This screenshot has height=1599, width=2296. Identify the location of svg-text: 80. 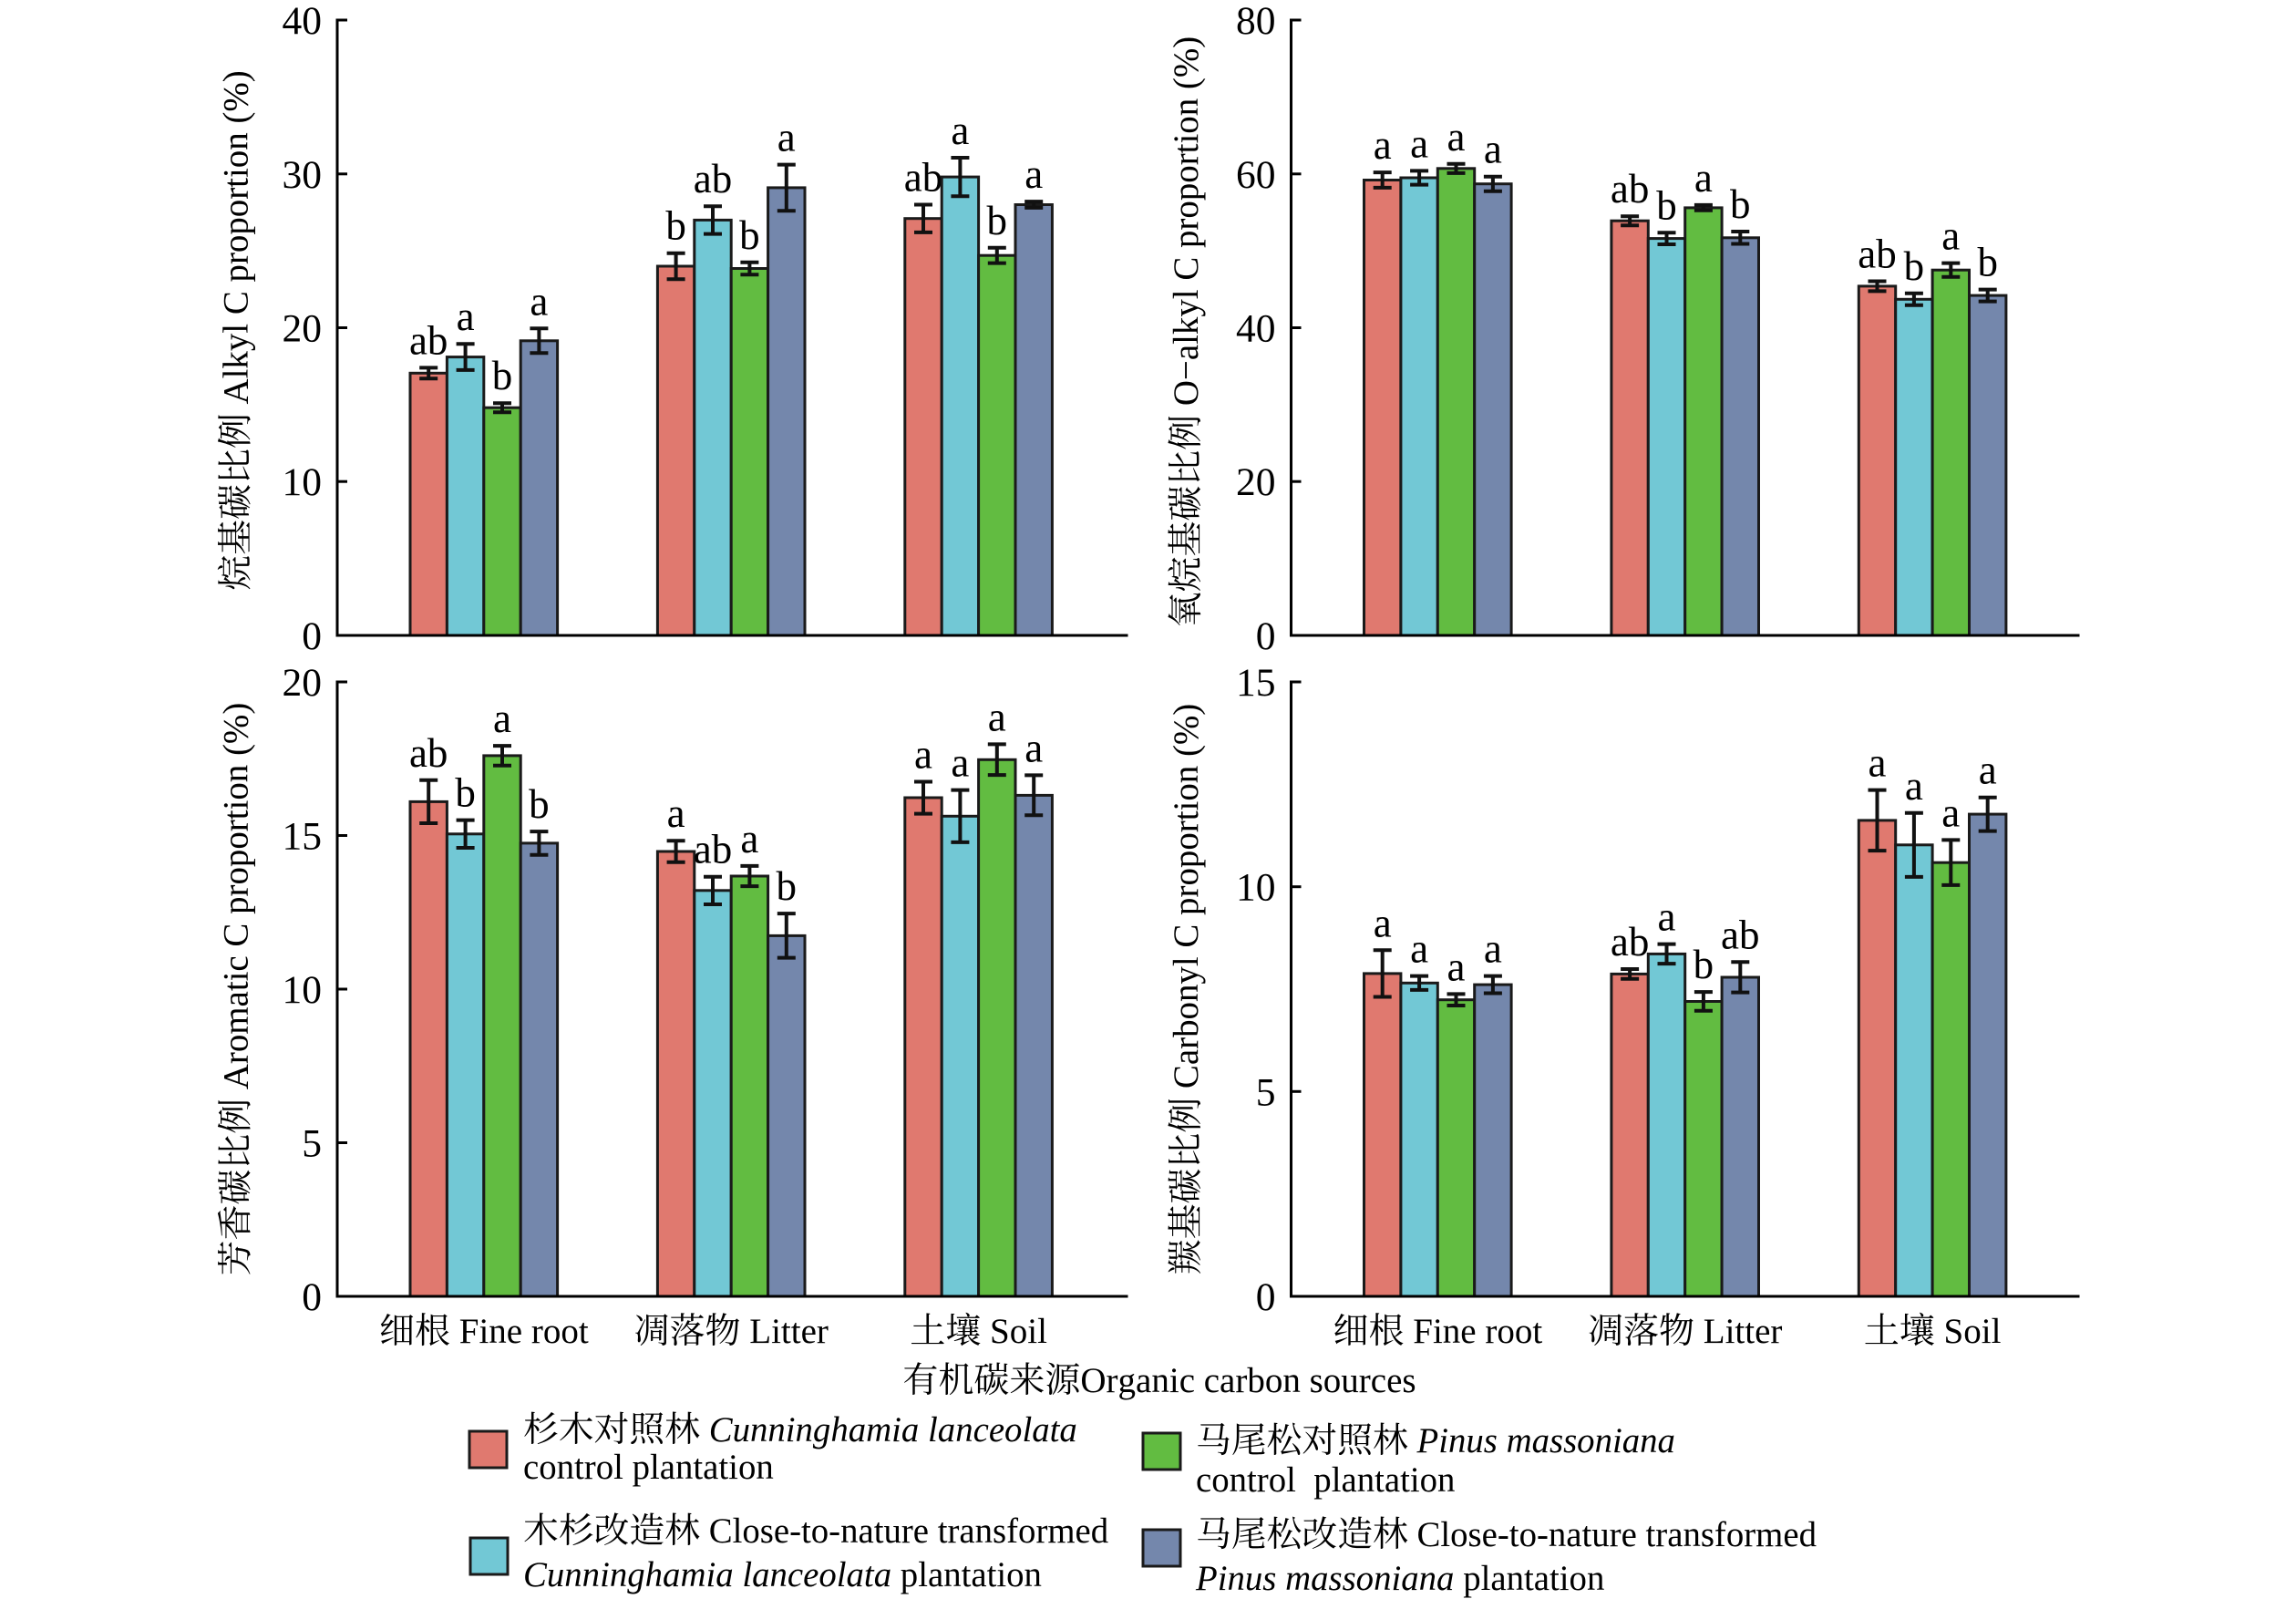
(1256, 21).